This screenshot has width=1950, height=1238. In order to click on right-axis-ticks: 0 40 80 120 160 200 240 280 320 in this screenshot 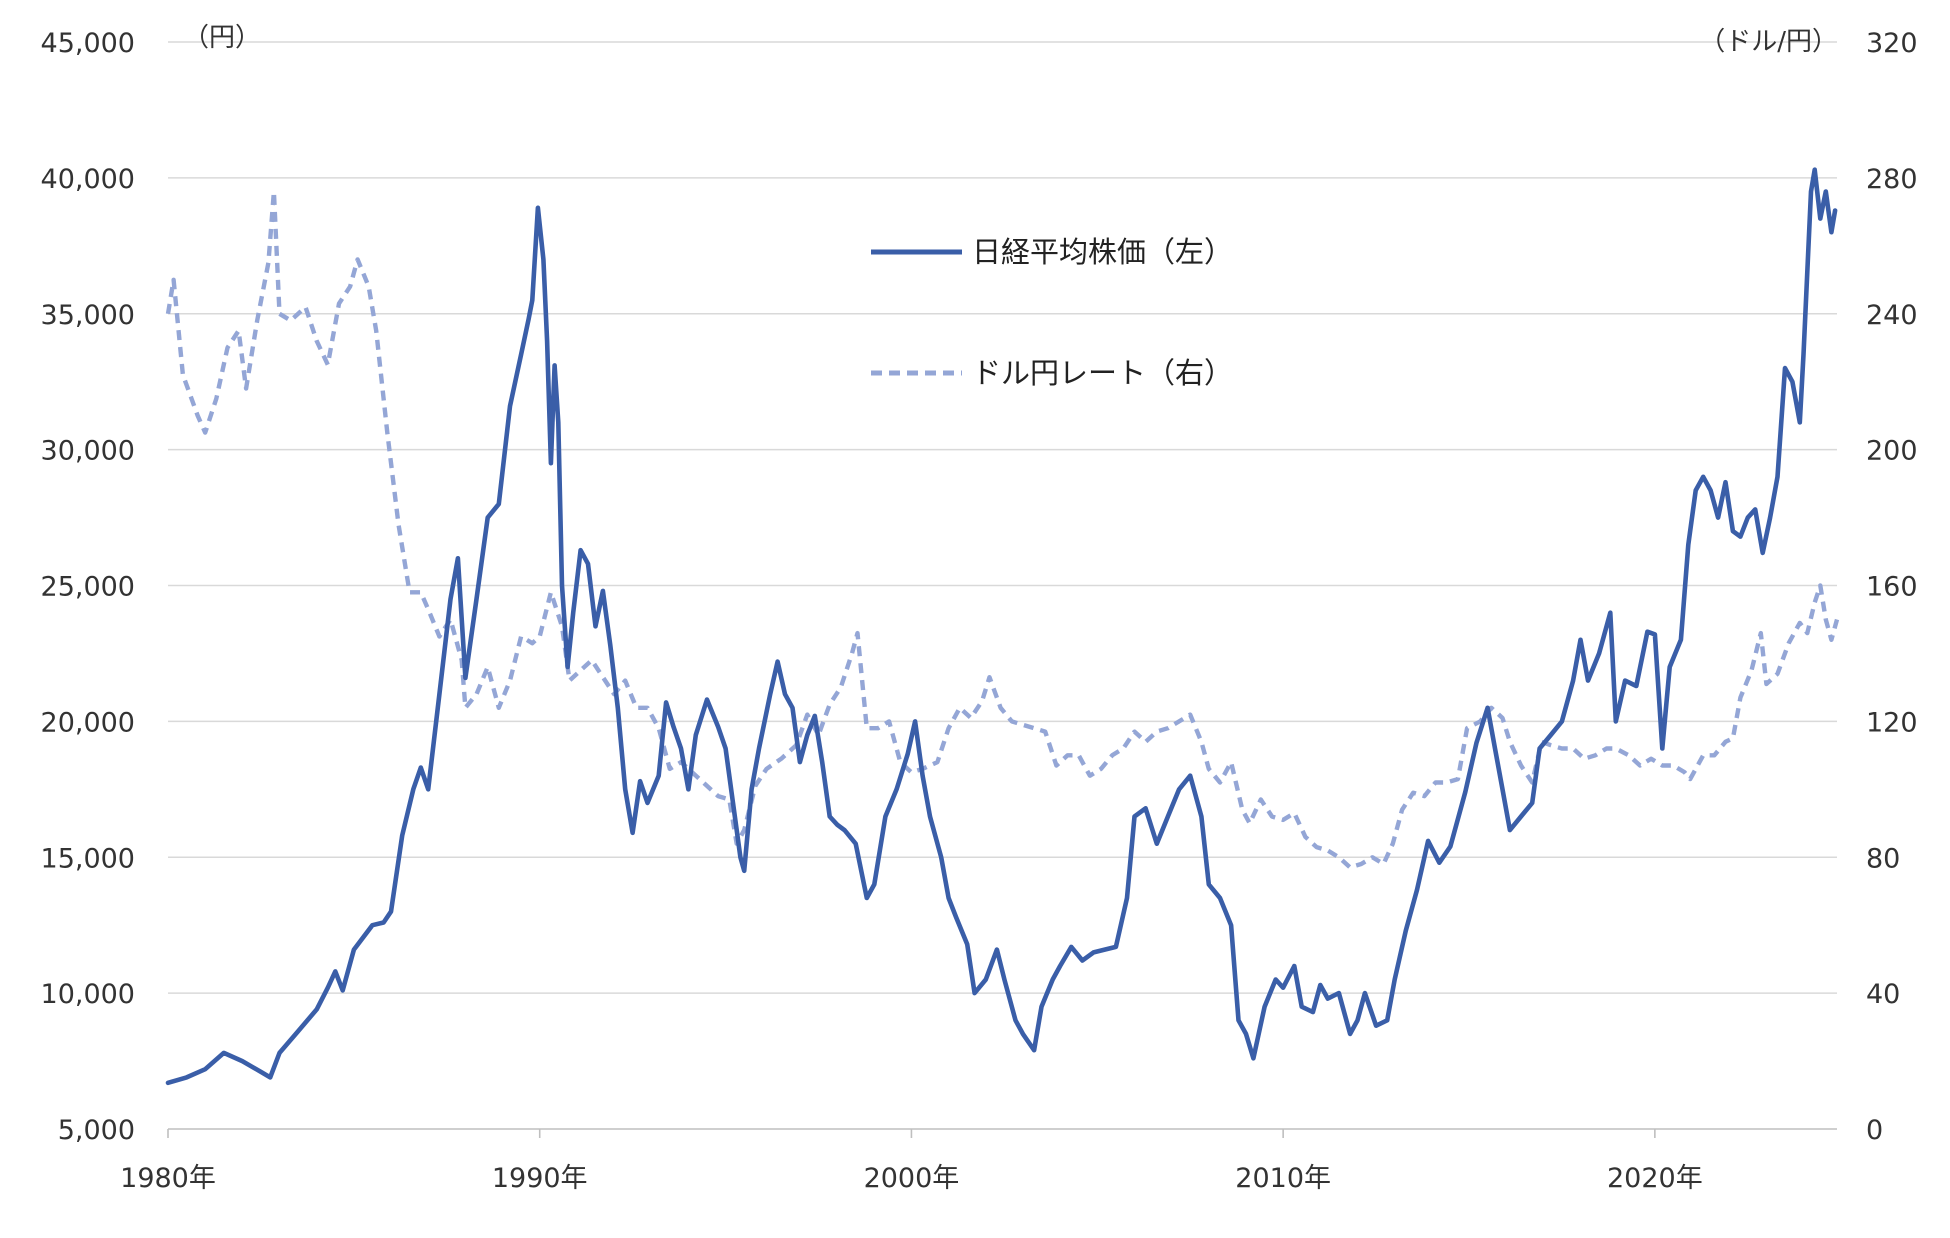, I will do `click(1892, 587)`.